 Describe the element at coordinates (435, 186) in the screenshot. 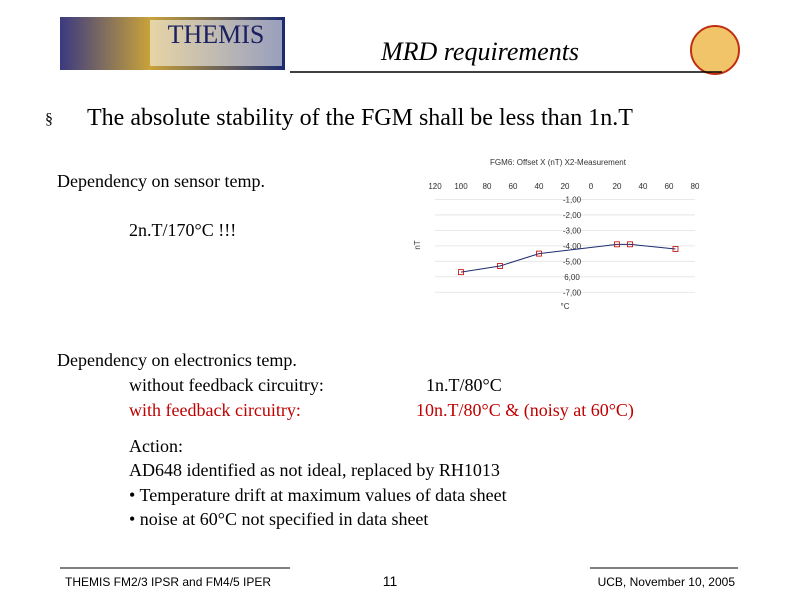

I see `x-tick-label: 120` at that location.